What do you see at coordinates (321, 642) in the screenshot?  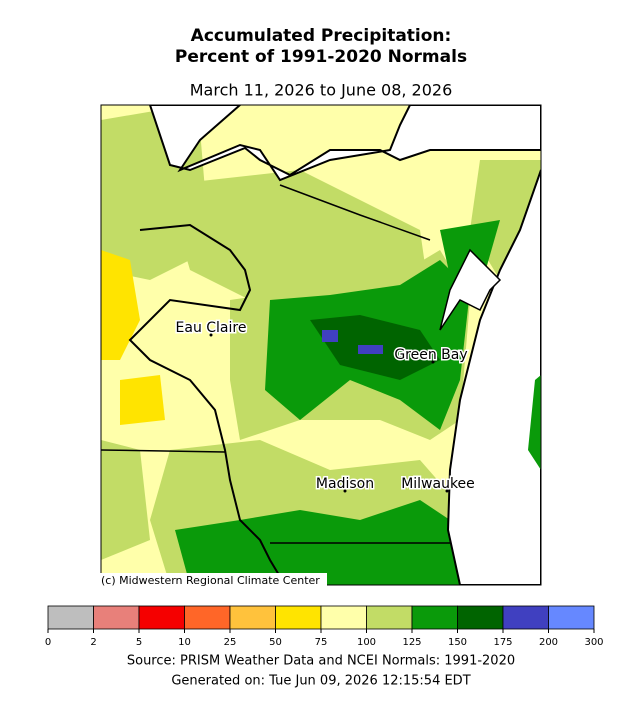 I see `colorbar-tick-label: 75` at bounding box center [321, 642].